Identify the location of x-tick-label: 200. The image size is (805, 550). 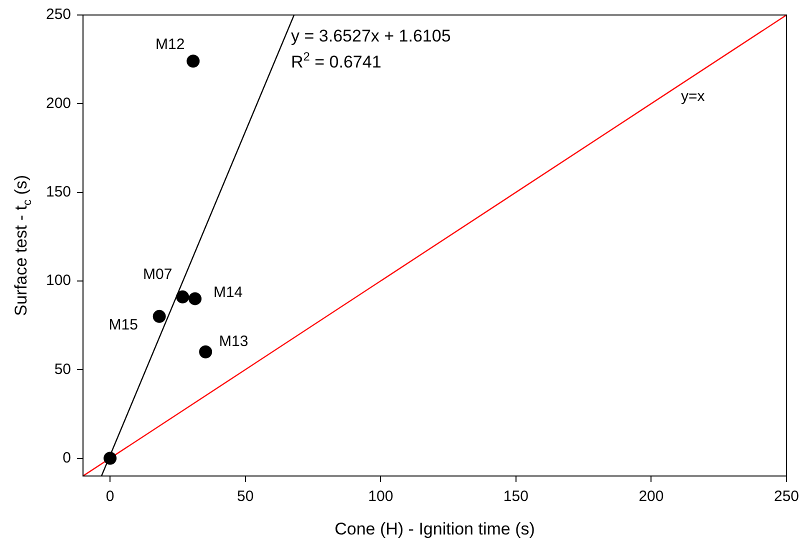
(651, 497).